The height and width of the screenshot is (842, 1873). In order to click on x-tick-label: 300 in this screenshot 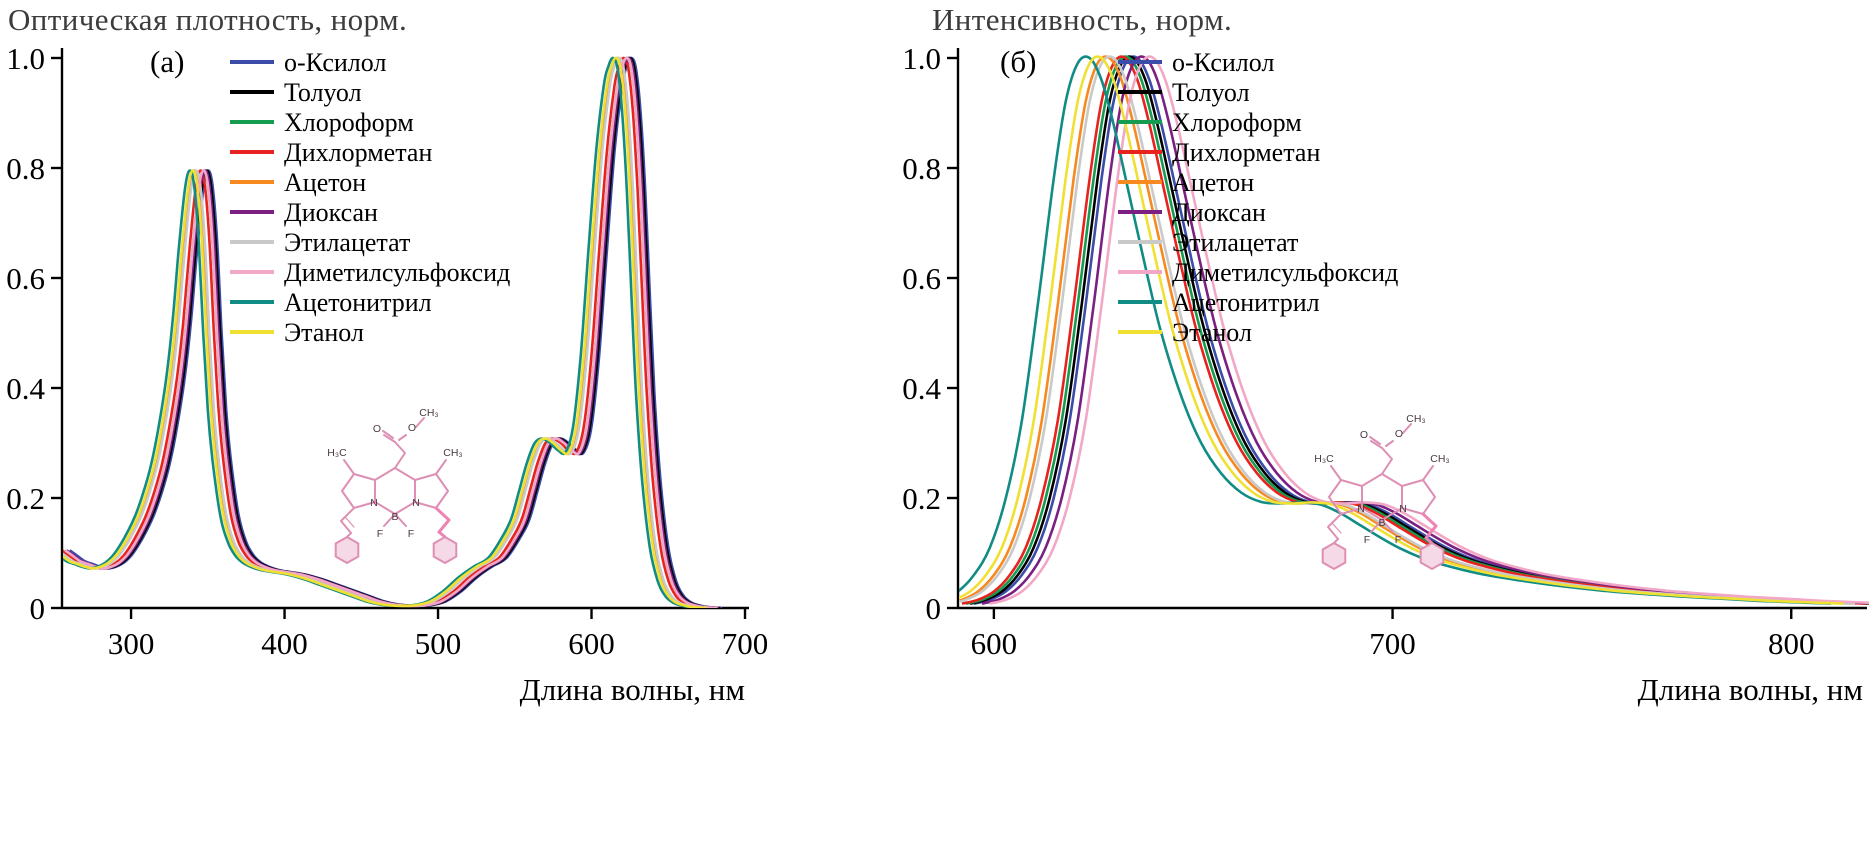, I will do `click(131, 643)`.